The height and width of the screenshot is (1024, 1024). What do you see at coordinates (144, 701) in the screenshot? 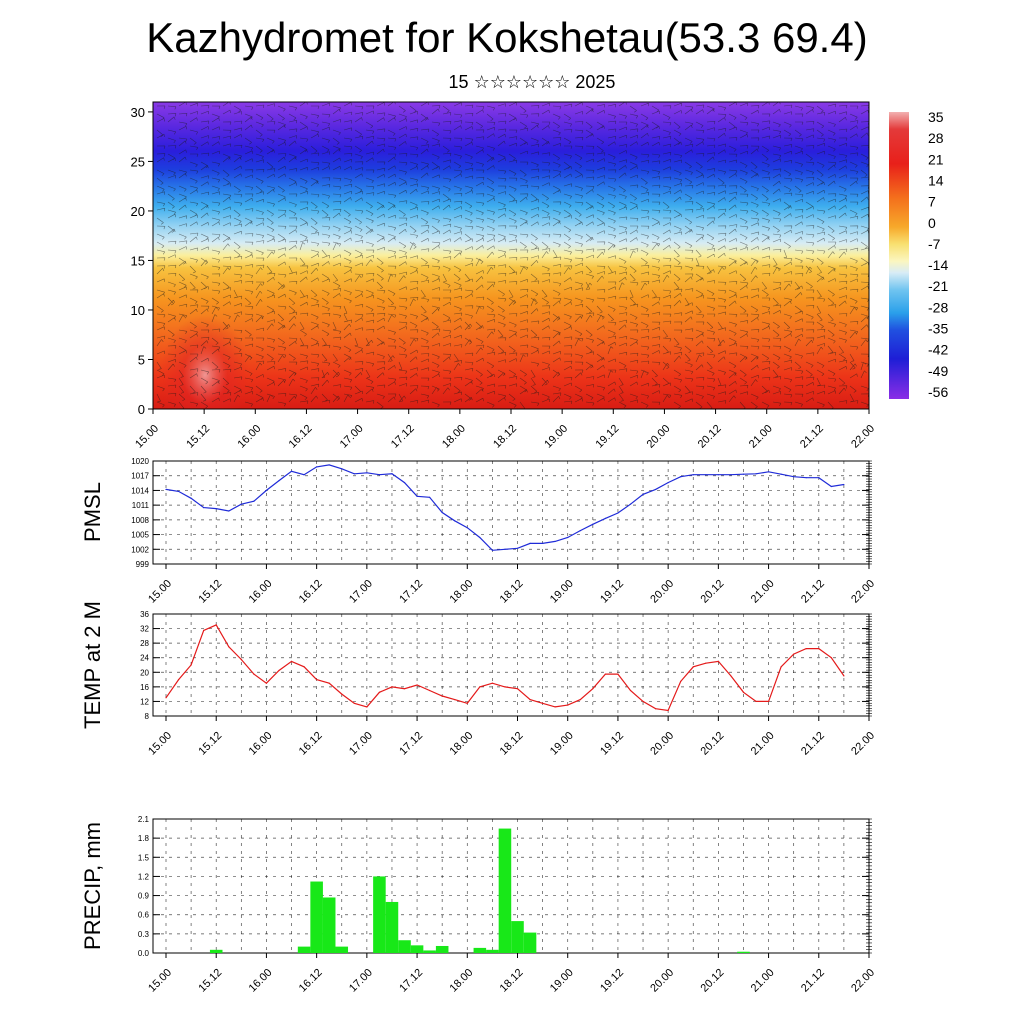
I see `temp-ytick-label: 12` at bounding box center [144, 701].